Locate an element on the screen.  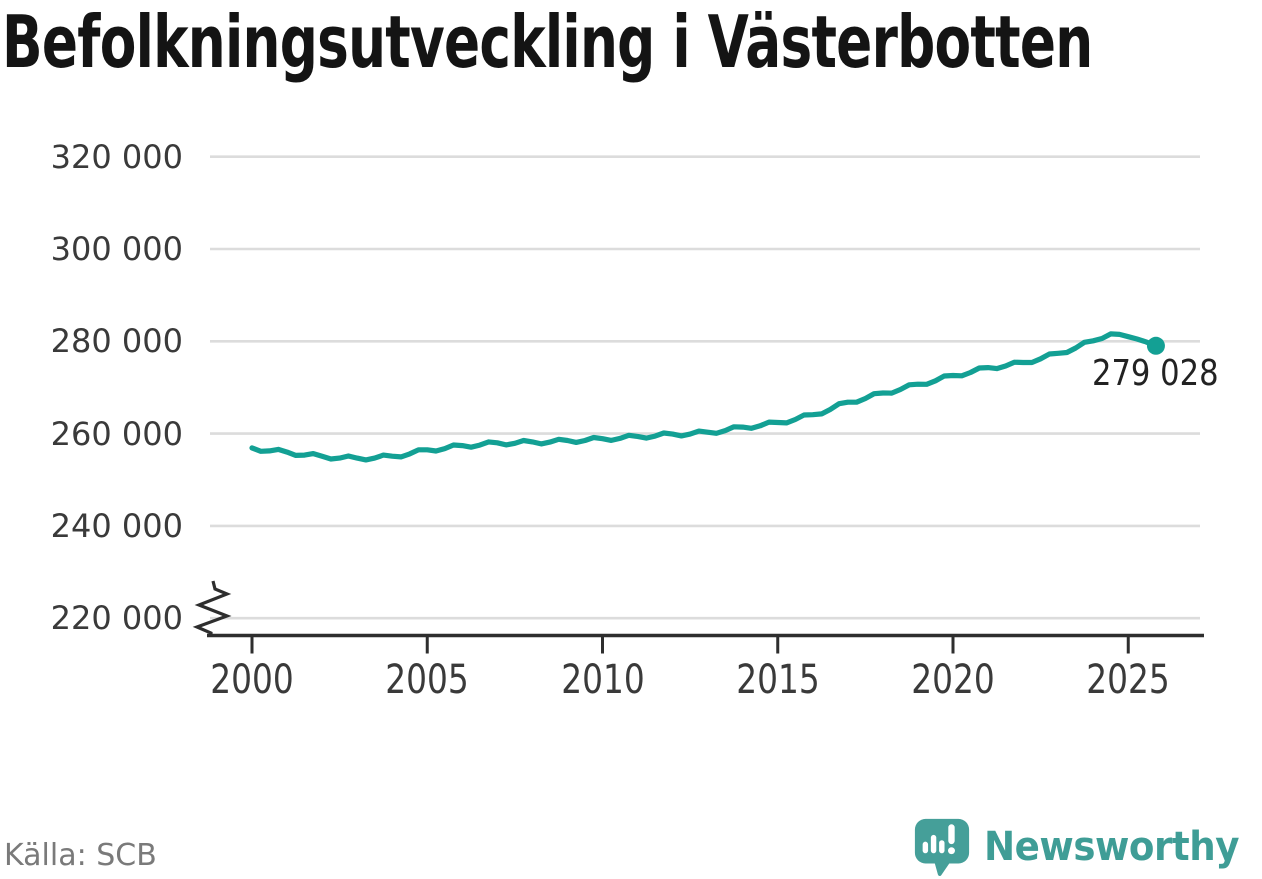
y-axis-tick-label: 260 000 is located at coordinates (116, 433).